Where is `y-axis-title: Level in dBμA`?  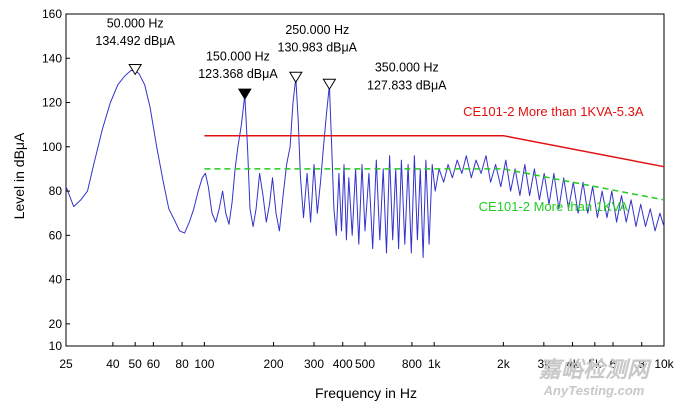
y-axis-title: Level in dBμA is located at coordinates (19, 175).